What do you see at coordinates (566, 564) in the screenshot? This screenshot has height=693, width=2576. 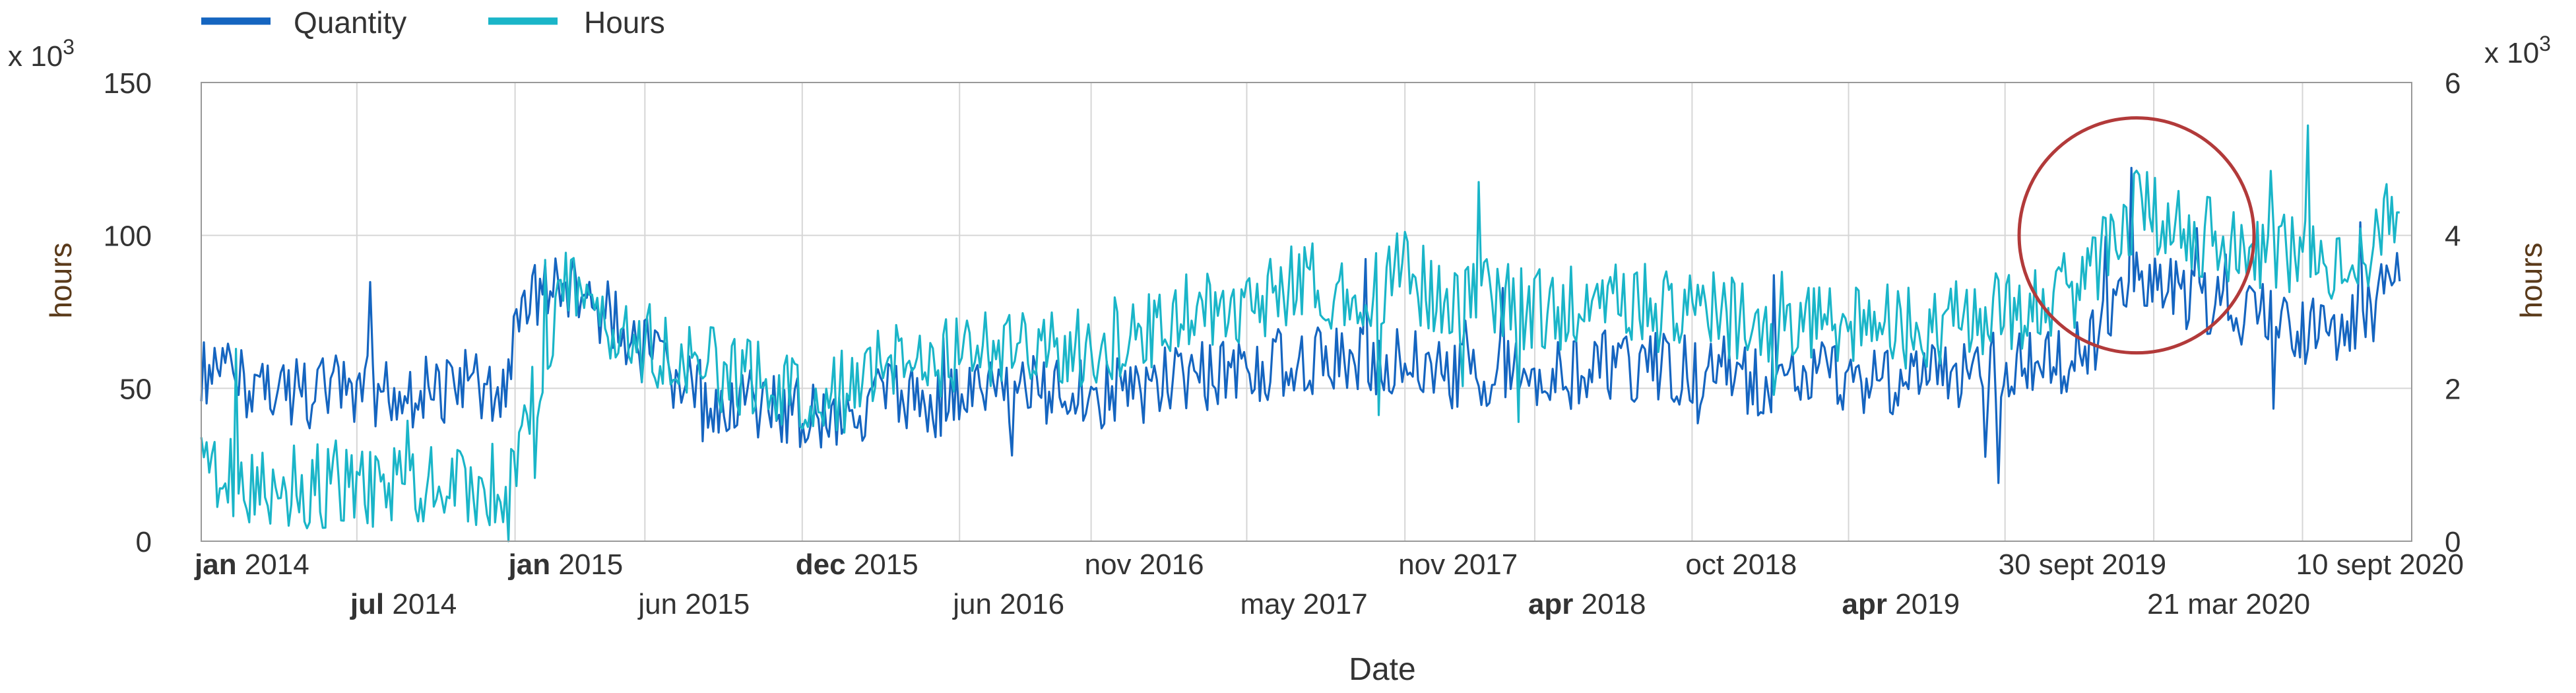 I see `x-tick-label: jan 2015` at bounding box center [566, 564].